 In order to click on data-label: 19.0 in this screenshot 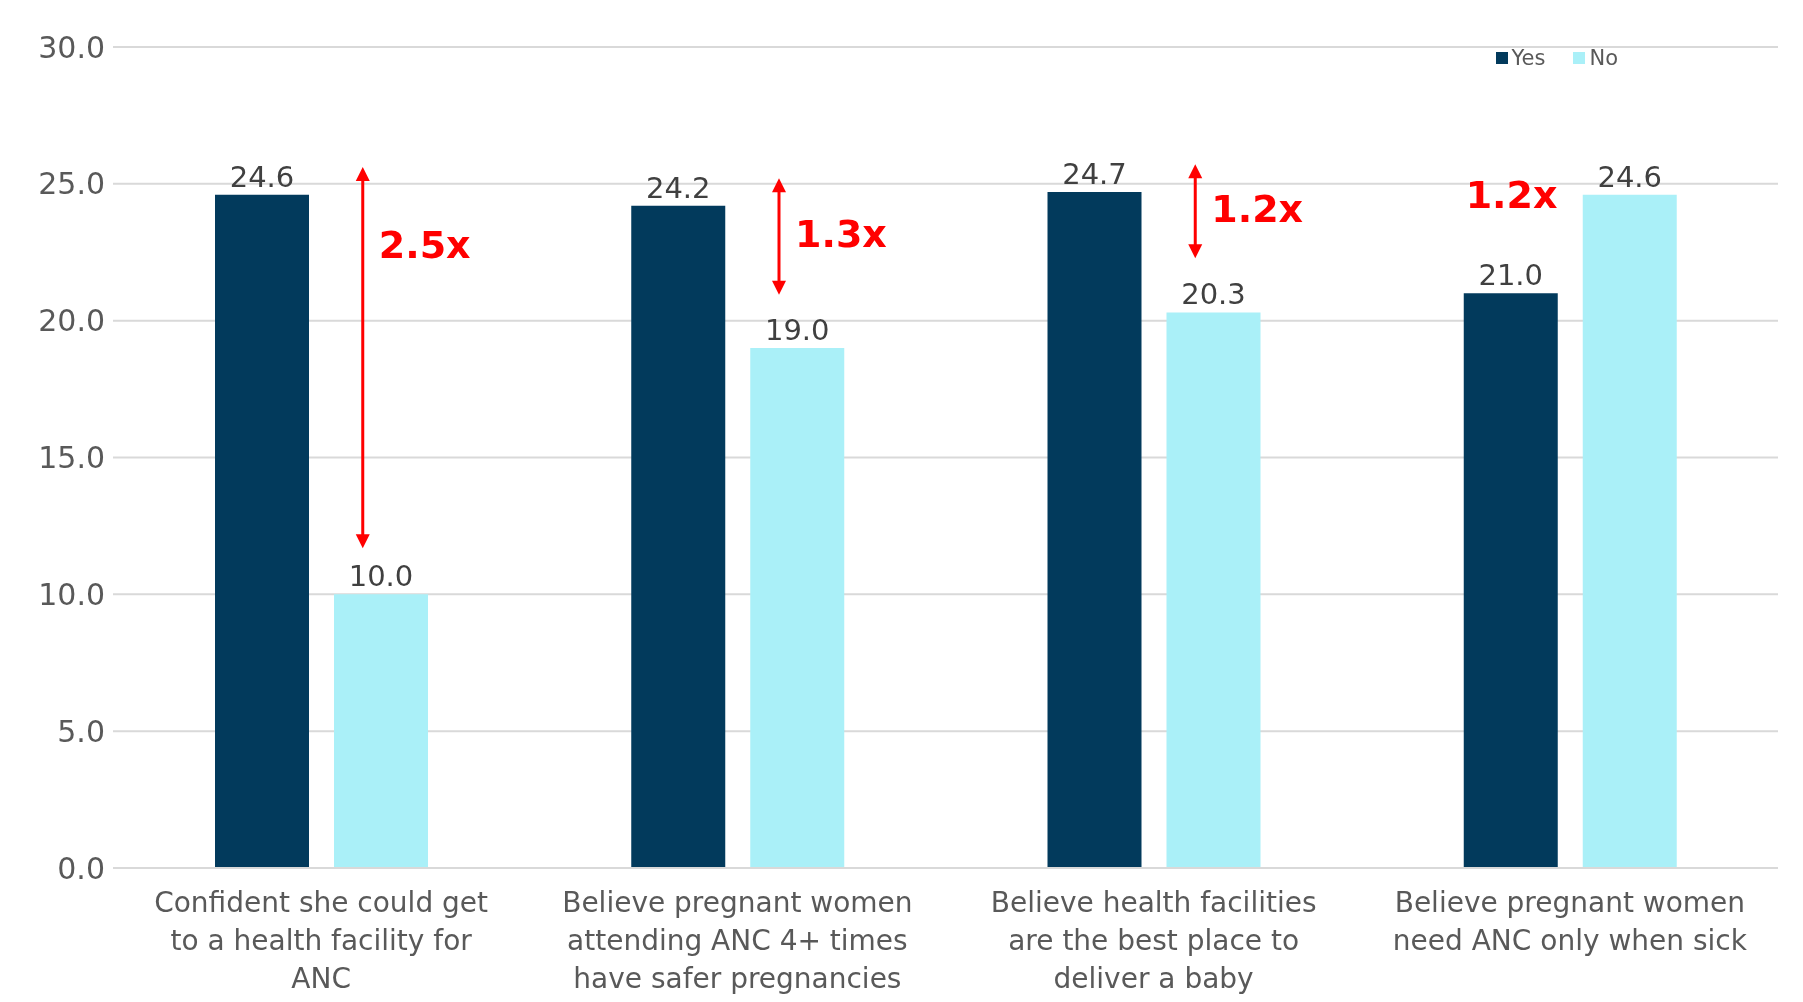, I will do `click(797, 330)`.